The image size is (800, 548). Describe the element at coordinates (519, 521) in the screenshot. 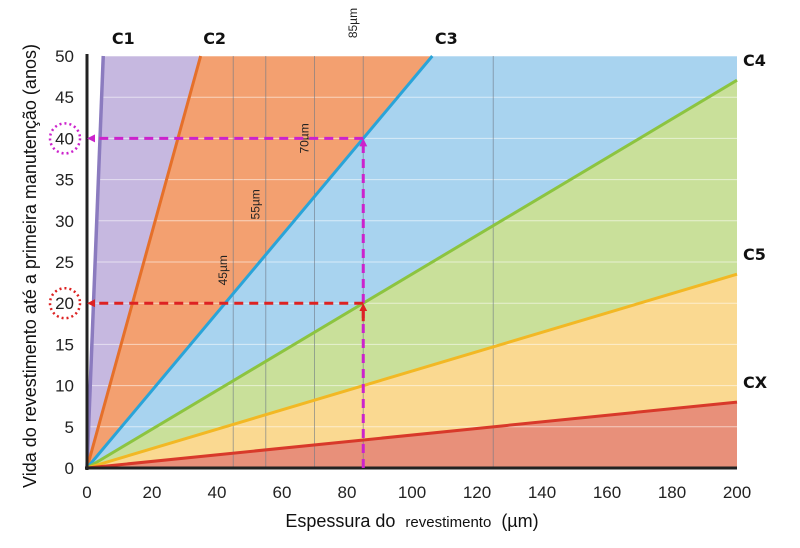

I see `x-axis-title-unit: (µm)` at that location.